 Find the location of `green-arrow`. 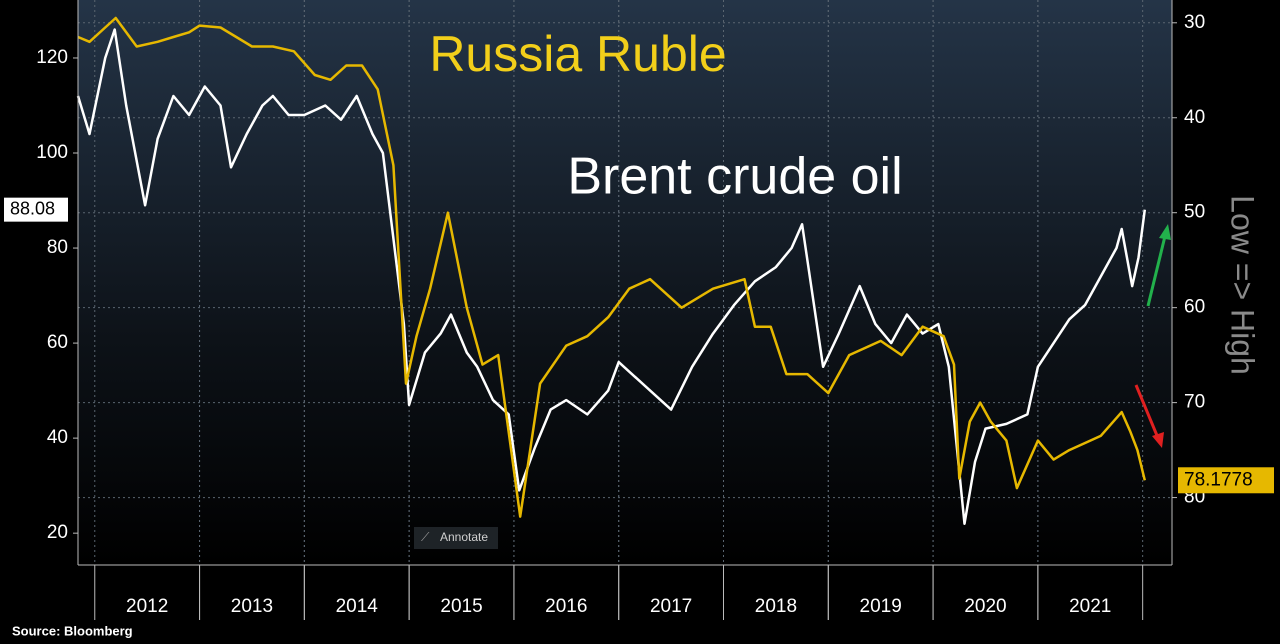

green-arrow is located at coordinates (1157, 269).